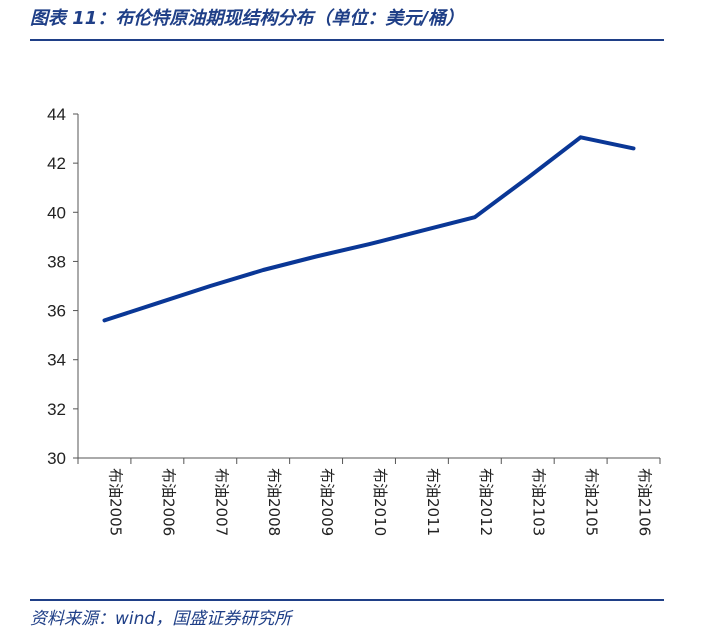 The image size is (702, 639). I want to click on title-divider, so click(347, 40).